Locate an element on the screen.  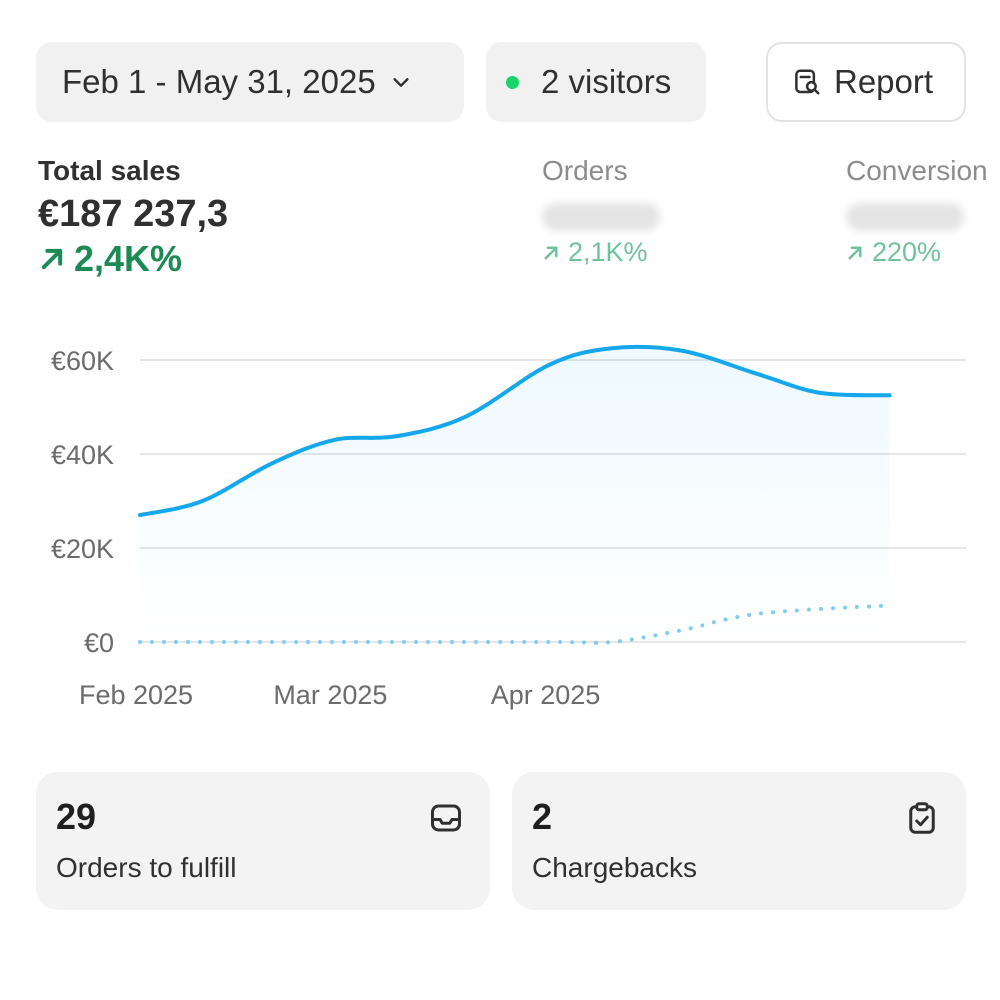
metric-orders: Orders 2,1K% is located at coordinates (601, 211).